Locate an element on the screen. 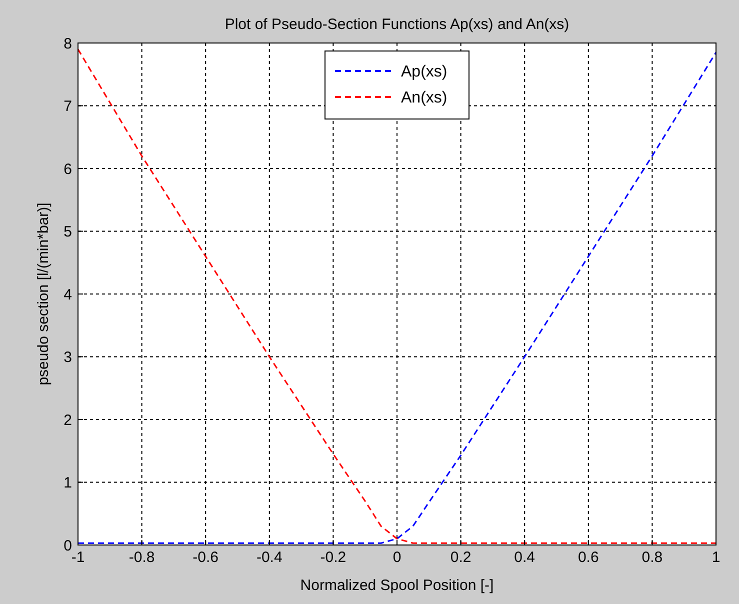 Image resolution: width=739 pixels, height=604 pixels. y-tick-label: 2 is located at coordinates (68, 420).